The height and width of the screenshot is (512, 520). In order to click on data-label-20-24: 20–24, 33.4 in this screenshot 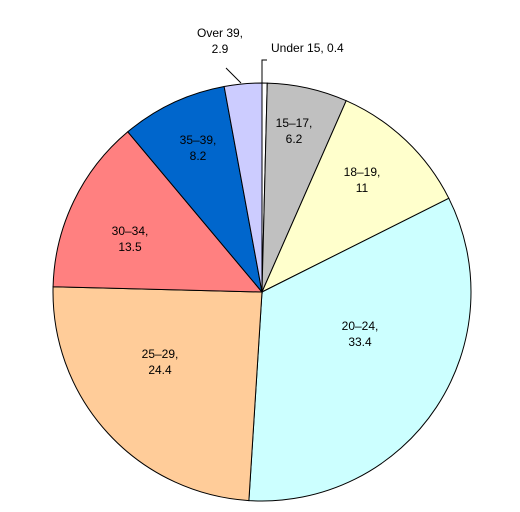, I will do `click(360, 334)`.